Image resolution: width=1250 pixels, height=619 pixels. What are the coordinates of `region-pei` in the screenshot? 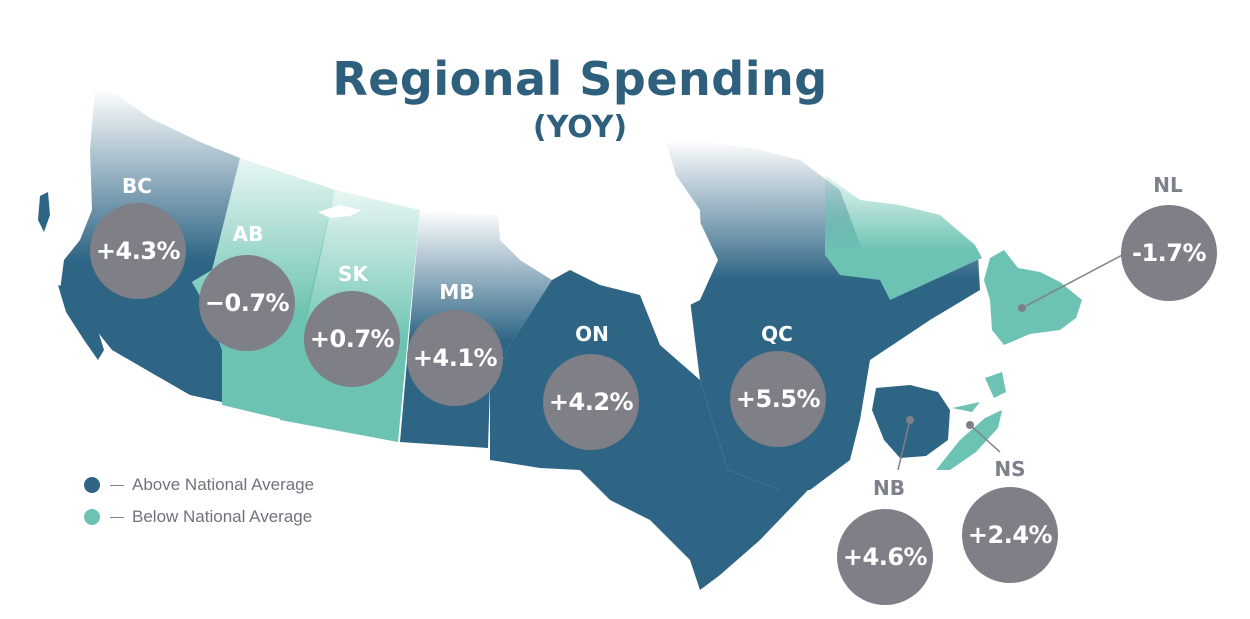 It's located at (966, 407).